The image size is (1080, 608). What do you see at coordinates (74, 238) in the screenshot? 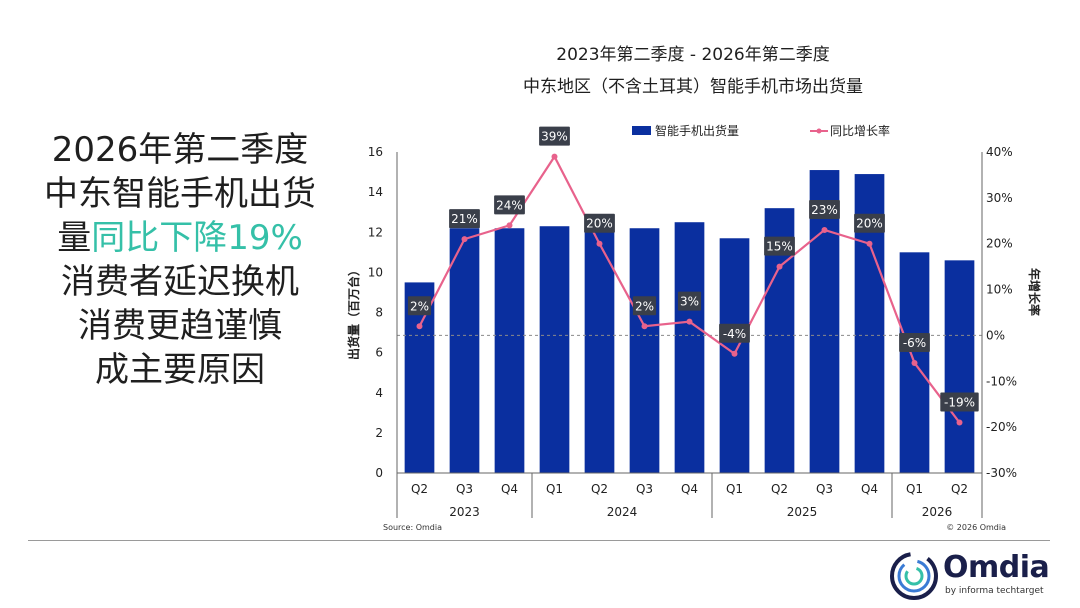
I see `headline-text: 量` at bounding box center [74, 238].